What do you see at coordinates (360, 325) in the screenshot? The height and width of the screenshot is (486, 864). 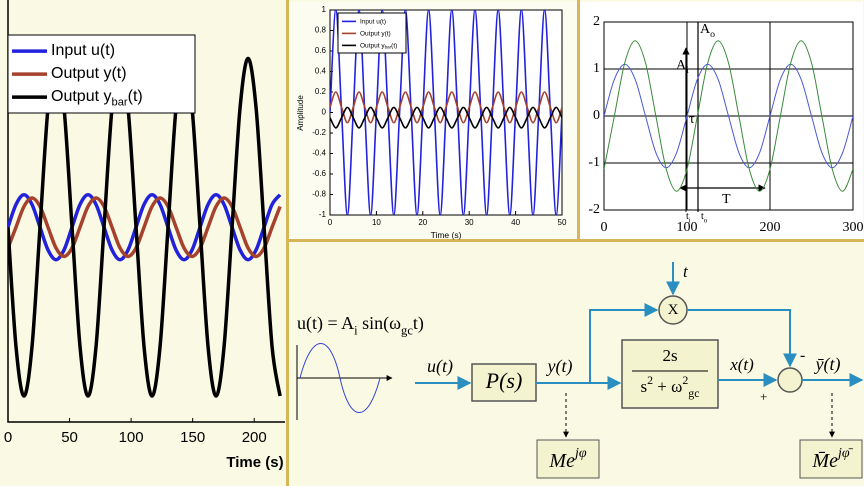 I see `formula: u(t) = Ai sin(ωgct)` at bounding box center [360, 325].